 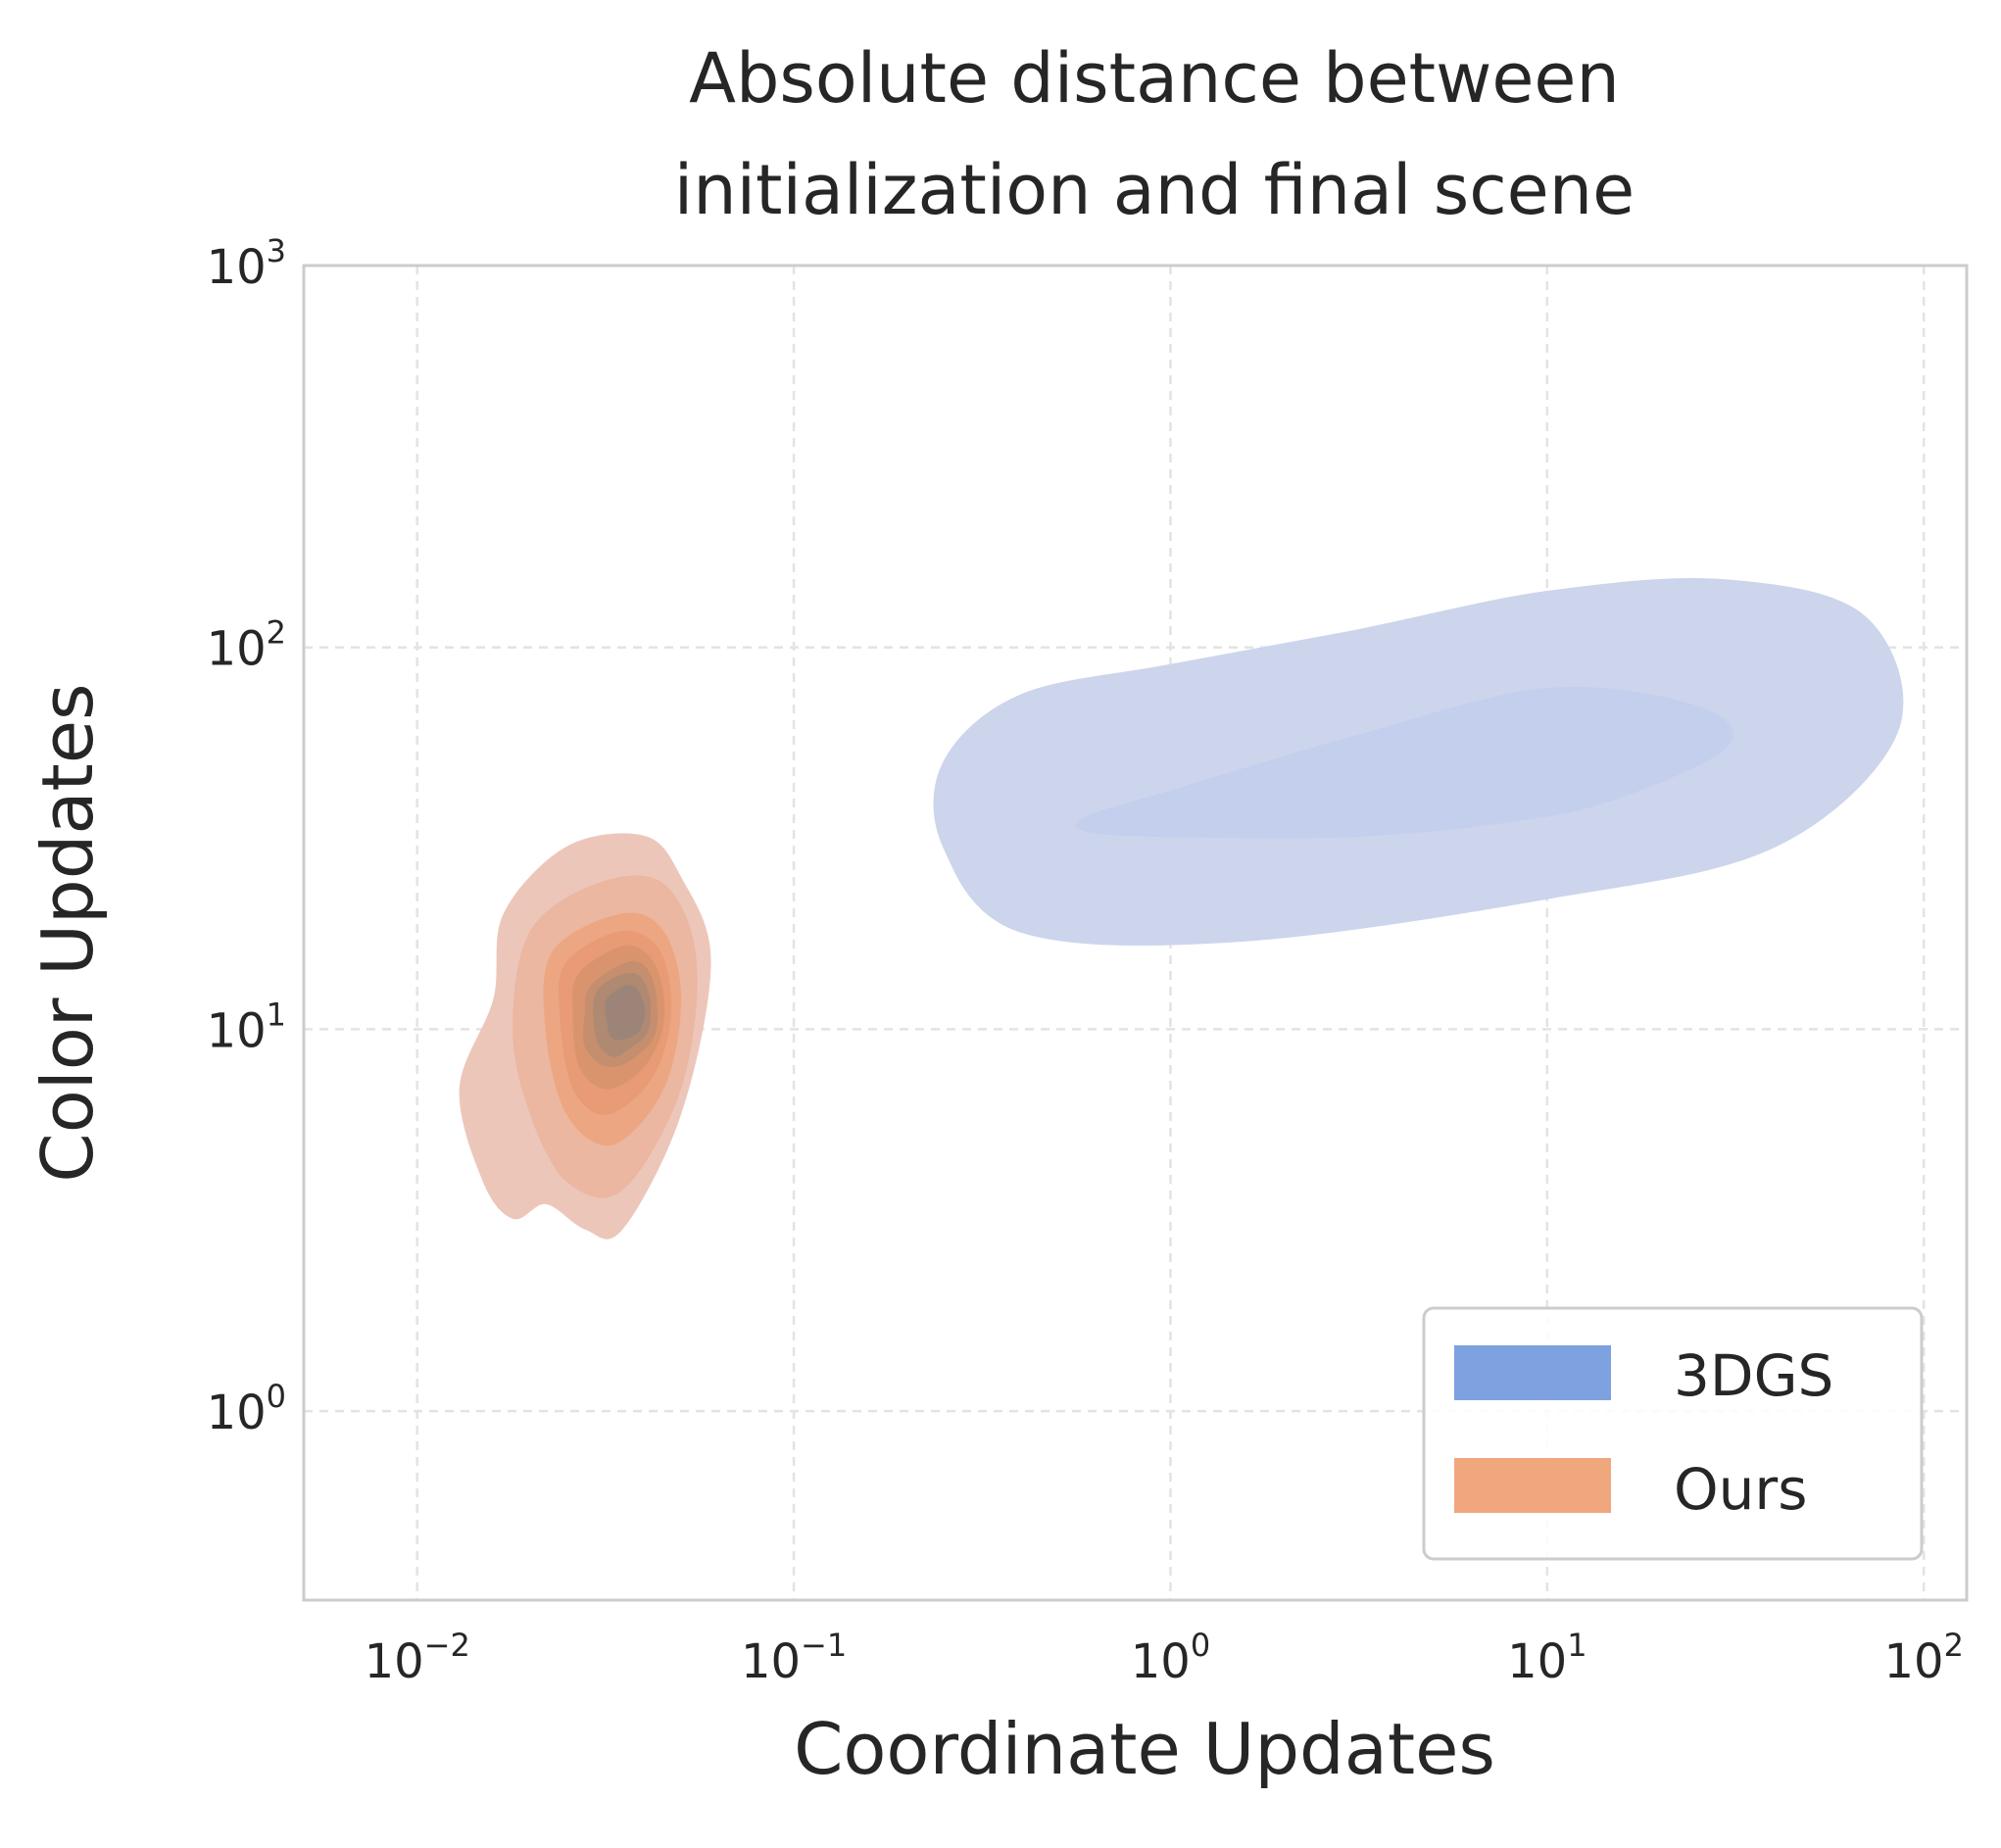 I want to click on x-tick-label-4: 10², so click(x=1923, y=1658).